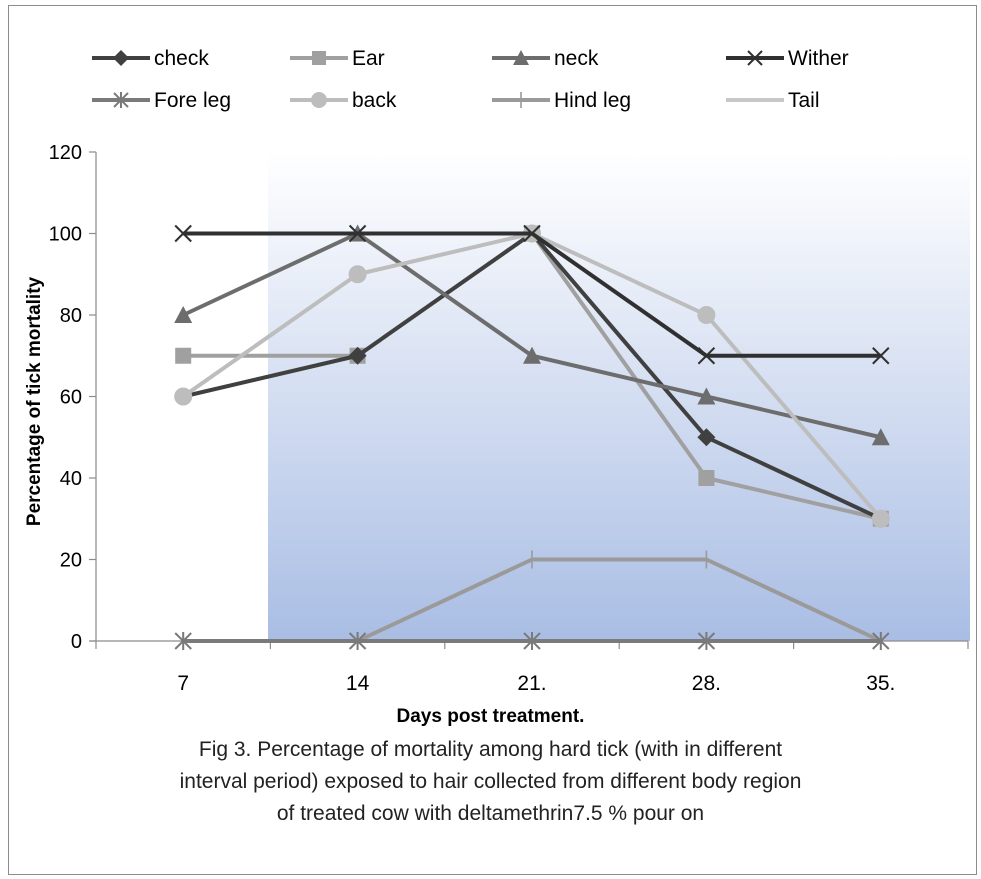  What do you see at coordinates (804, 100) in the screenshot?
I see `legend-label: Tail` at bounding box center [804, 100].